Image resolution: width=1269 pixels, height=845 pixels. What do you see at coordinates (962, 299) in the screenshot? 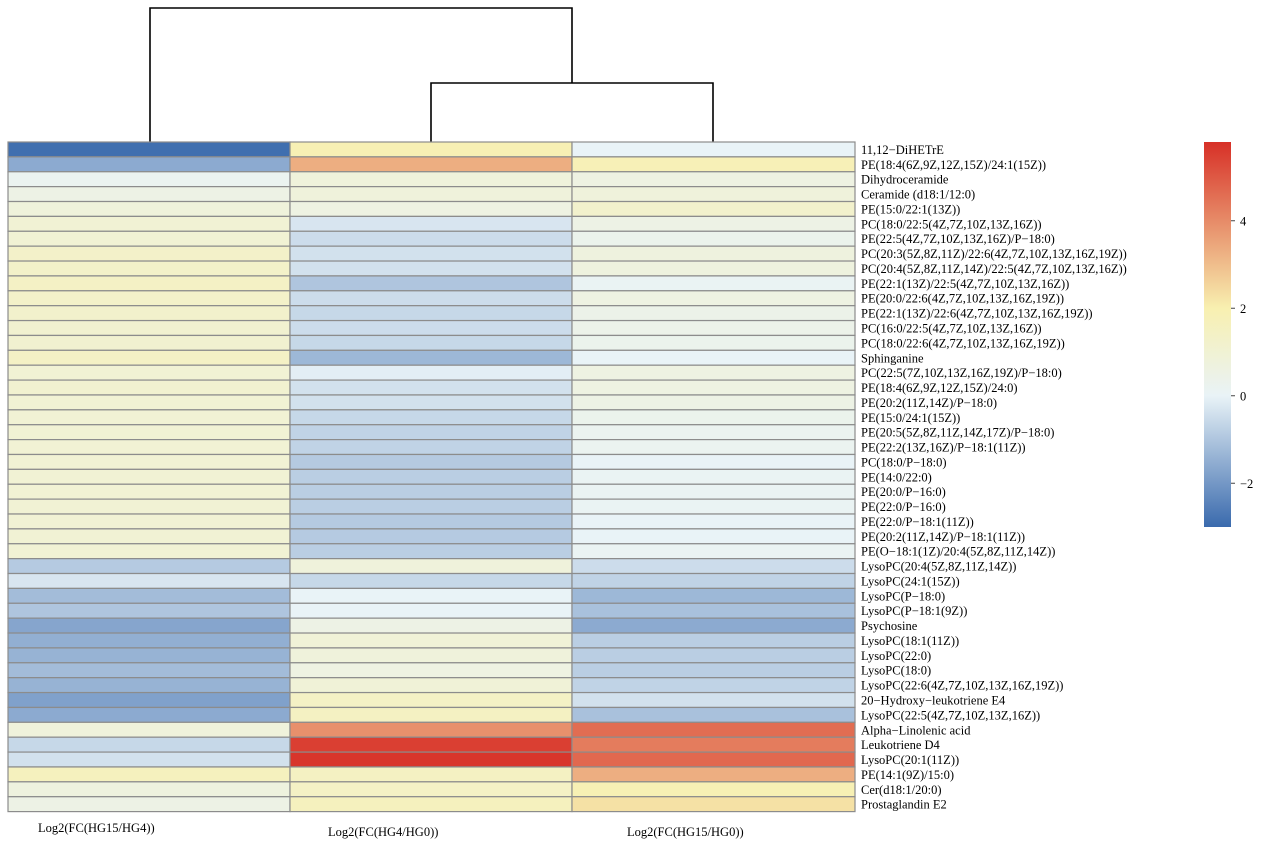
I see `row-label: PE(20:0/22:6(4Z,7Z,10Z,13Z,16Z,19Z))` at bounding box center [962, 299].